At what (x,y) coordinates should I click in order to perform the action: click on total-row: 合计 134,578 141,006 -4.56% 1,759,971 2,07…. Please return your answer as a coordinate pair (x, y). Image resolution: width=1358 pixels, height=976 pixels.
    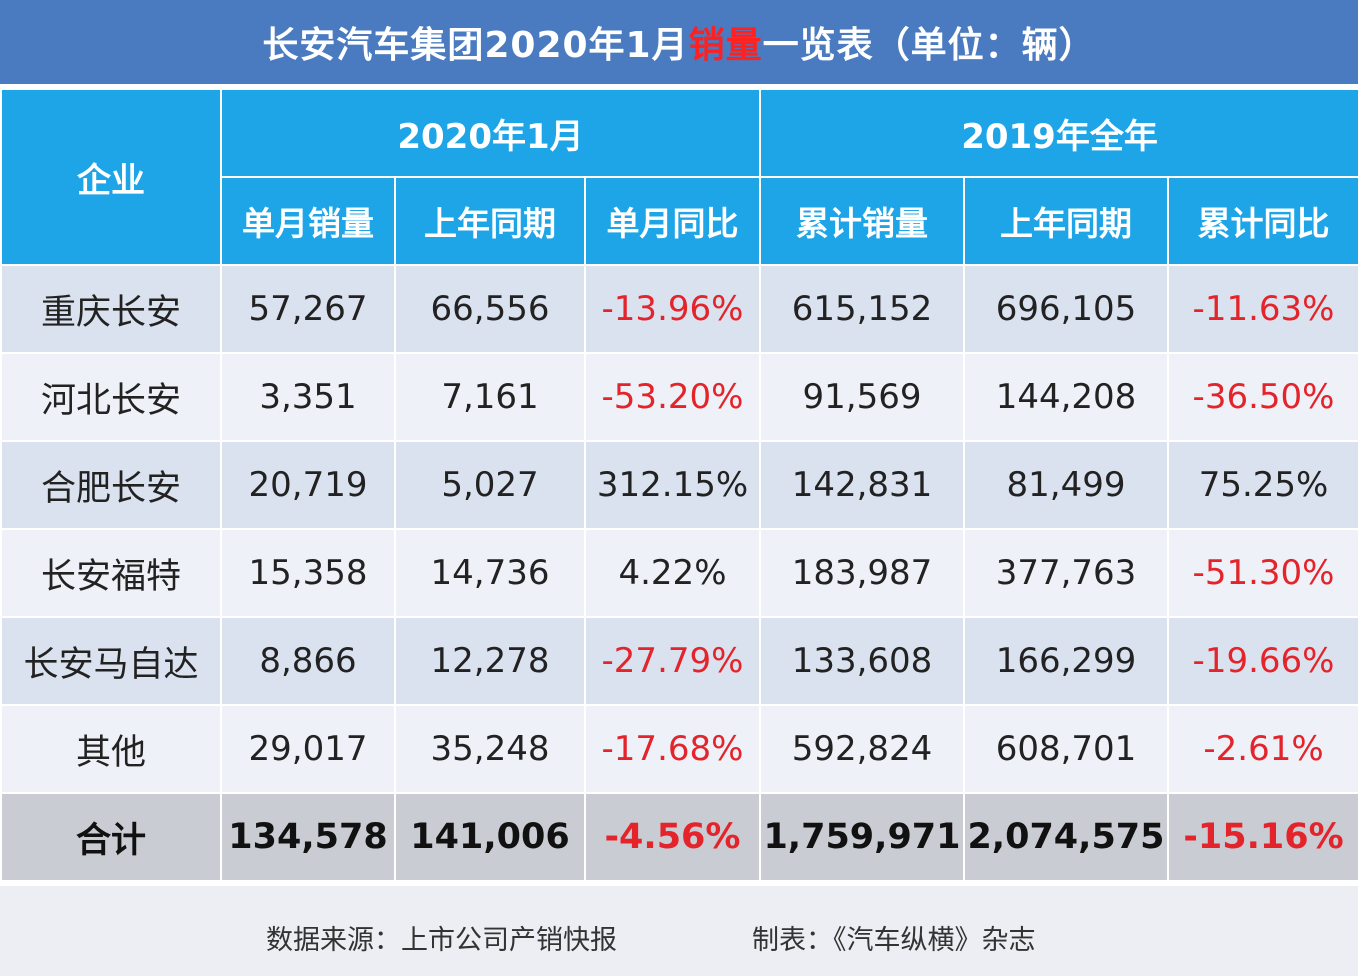
    Looking at the image, I should click on (679, 837).